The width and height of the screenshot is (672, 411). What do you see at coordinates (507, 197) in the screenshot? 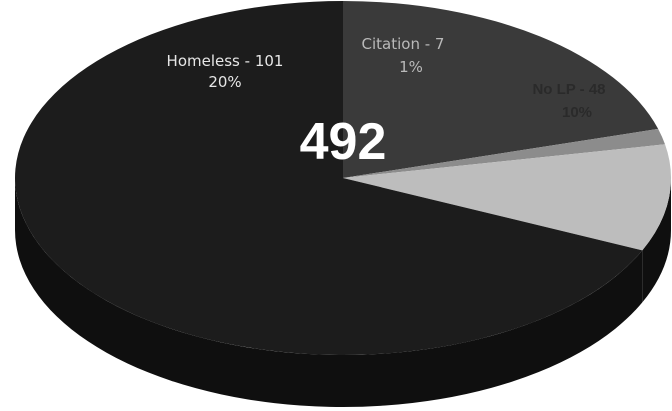
I see `pie-slice-no-lp` at bounding box center [507, 197].